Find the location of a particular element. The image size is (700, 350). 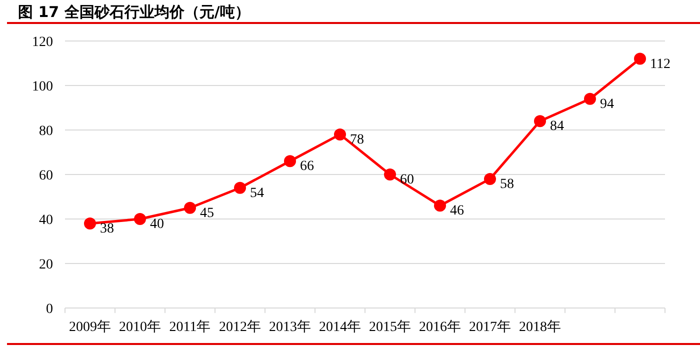

x-tick-label: 2012年 is located at coordinates (240, 327).